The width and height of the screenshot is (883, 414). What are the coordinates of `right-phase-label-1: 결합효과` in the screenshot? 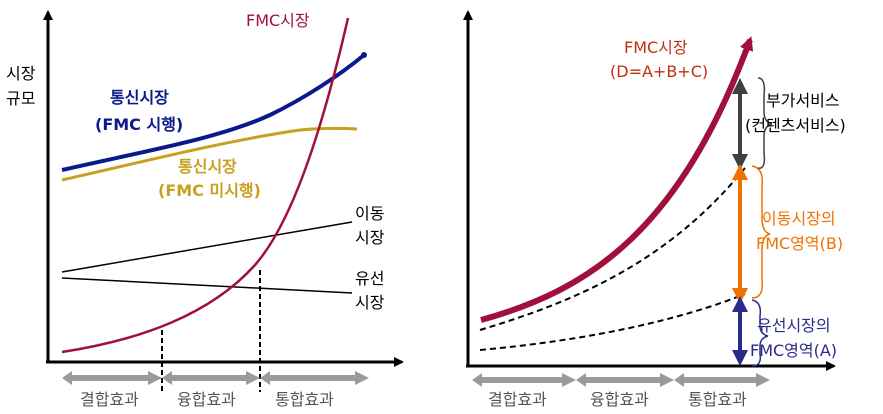 It's located at (517, 399).